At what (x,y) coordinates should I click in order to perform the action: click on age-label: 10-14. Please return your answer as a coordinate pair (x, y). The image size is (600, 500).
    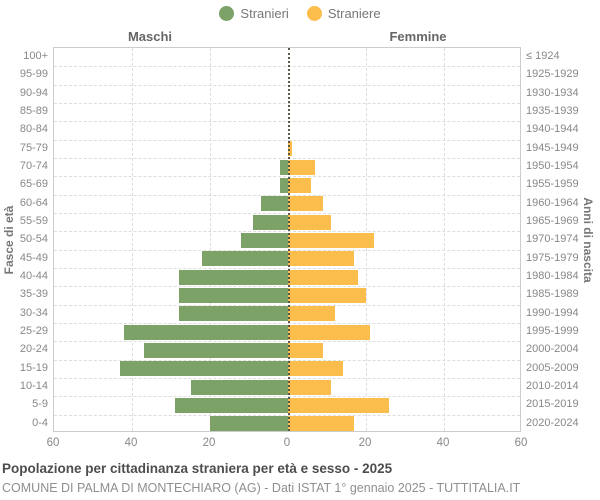
    Looking at the image, I should click on (33, 386).